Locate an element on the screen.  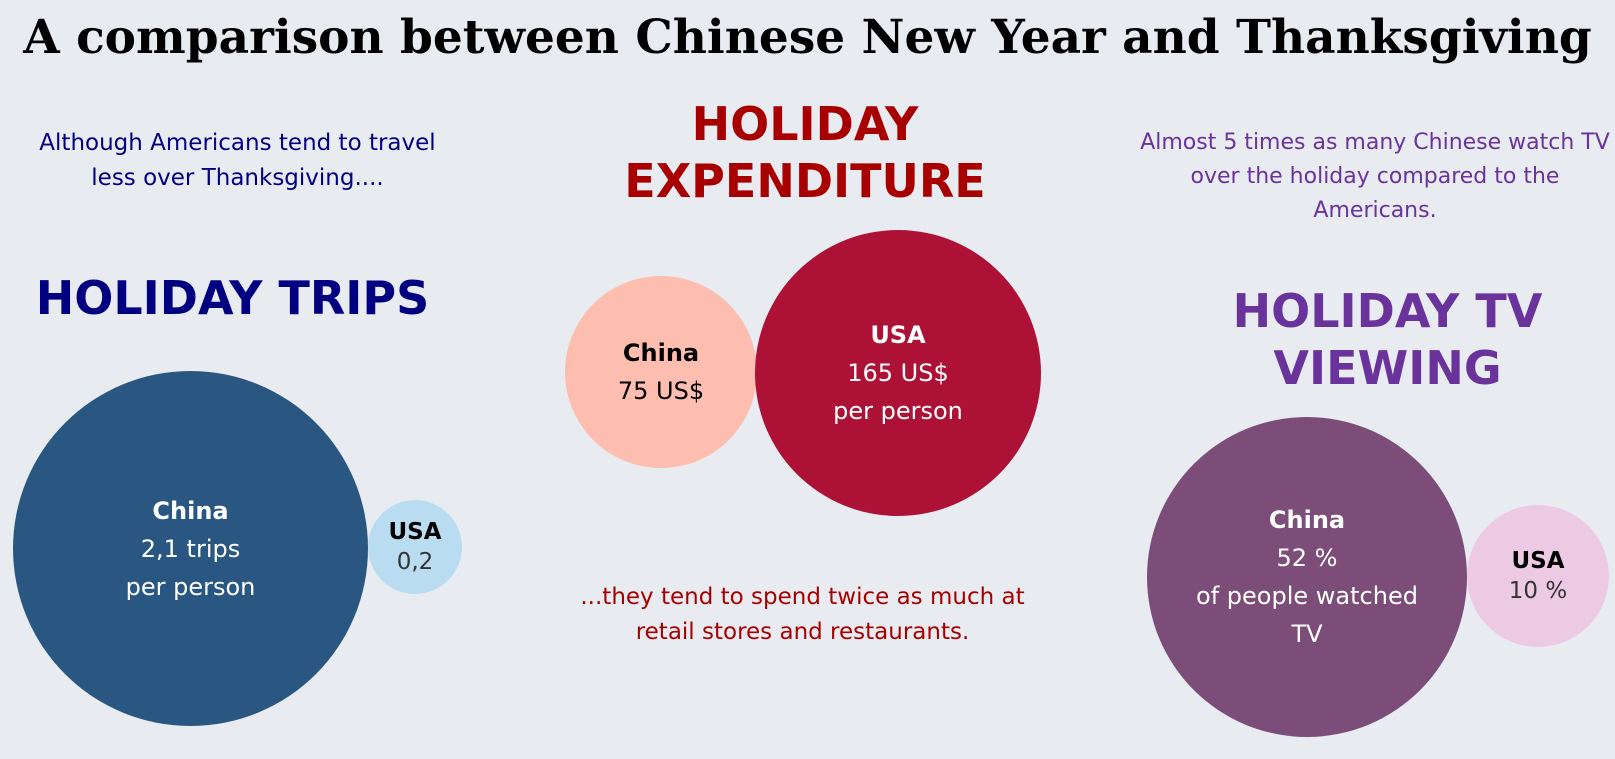
trips-usa-value-label: 0,2 is located at coordinates (415, 562).